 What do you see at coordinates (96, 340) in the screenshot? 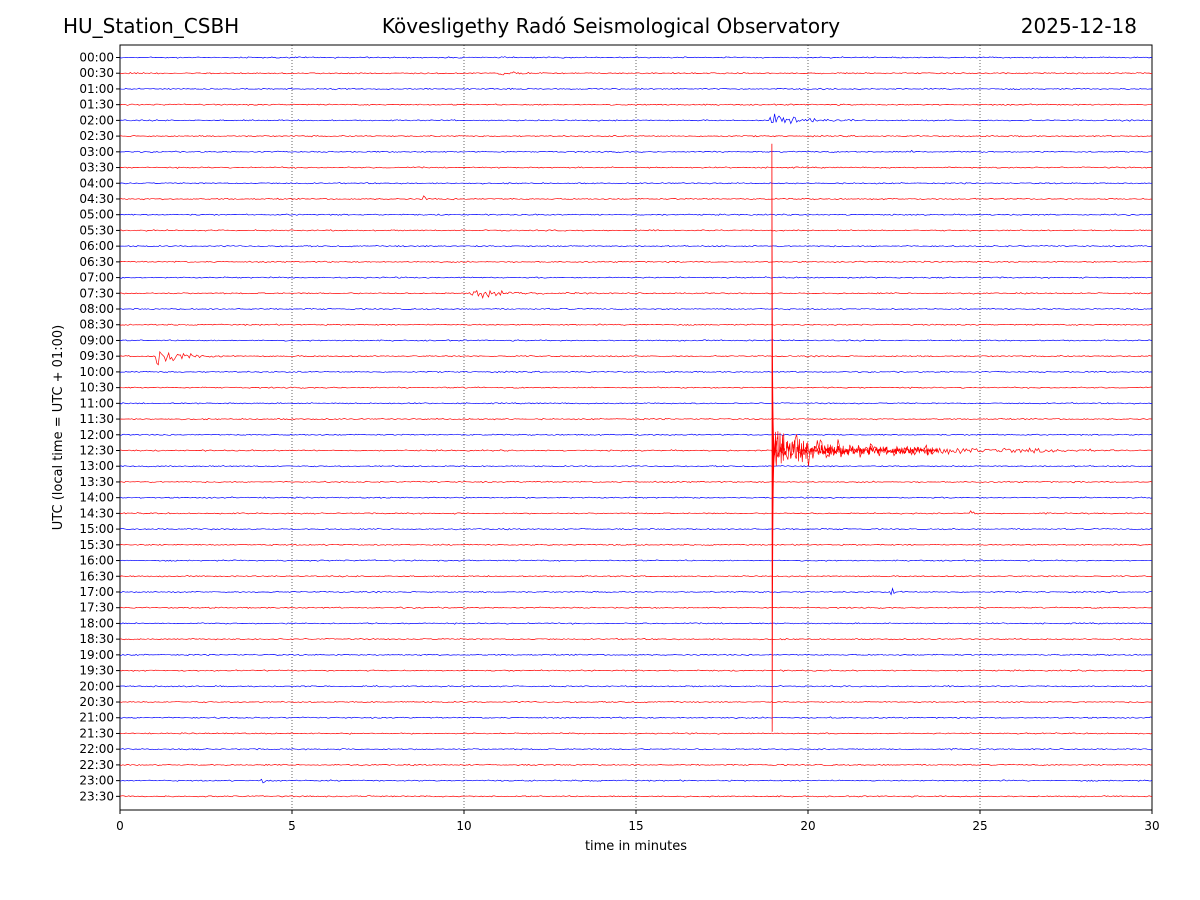
I see `y-tick-label: 09:00` at bounding box center [96, 340].